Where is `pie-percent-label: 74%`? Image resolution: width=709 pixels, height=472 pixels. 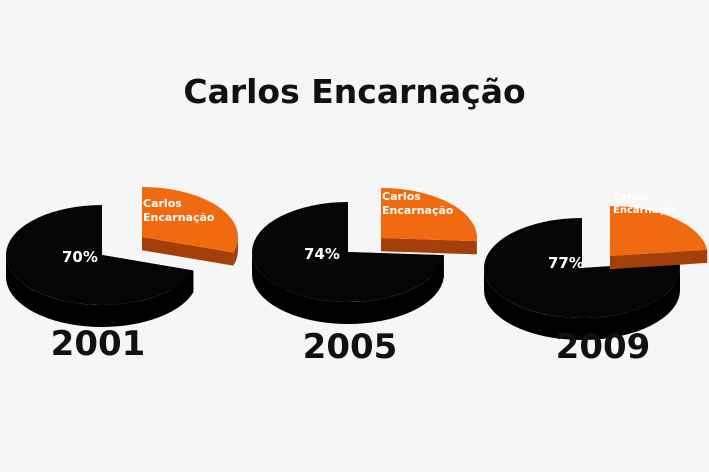
pie-percent-label: 74% is located at coordinates (322, 254).